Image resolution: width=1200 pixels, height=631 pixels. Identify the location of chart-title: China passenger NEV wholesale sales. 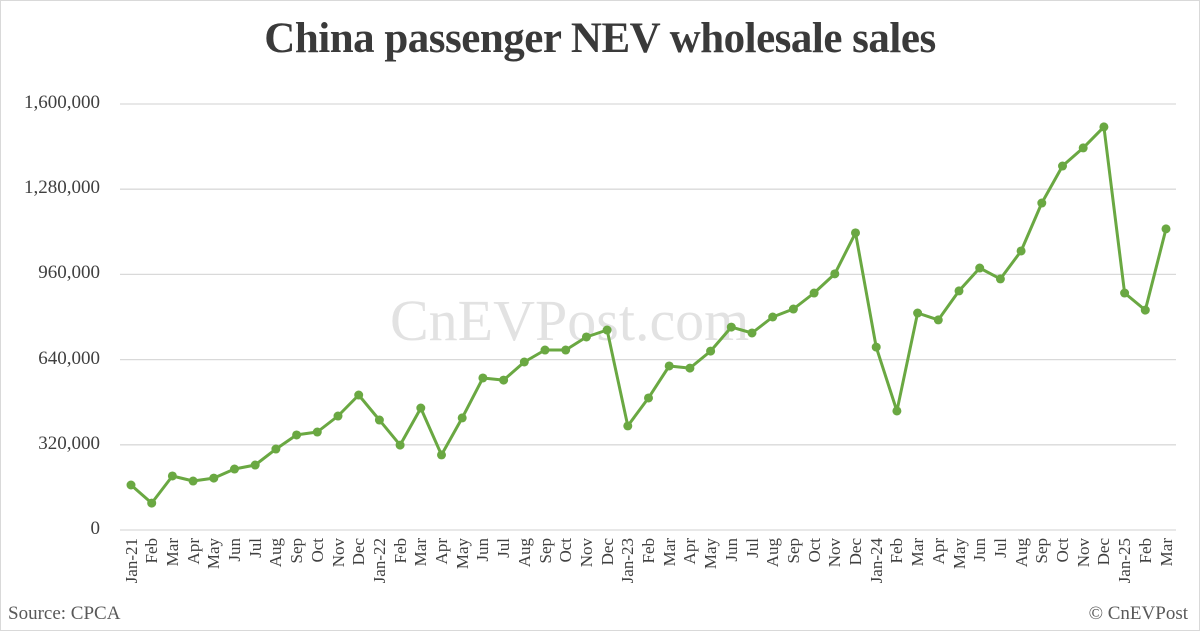
(600, 38).